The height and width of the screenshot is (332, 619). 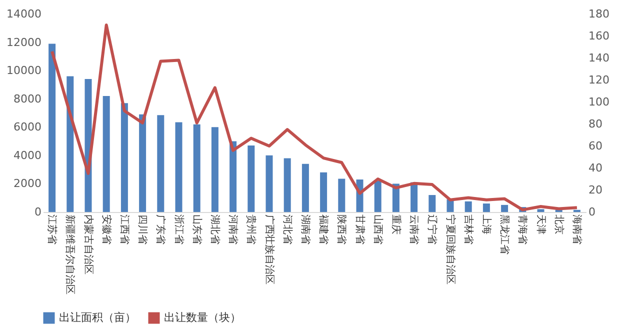 What do you see at coordinates (52, 229) in the screenshot?
I see `x-tick-label: 江苏省` at bounding box center [52, 229].